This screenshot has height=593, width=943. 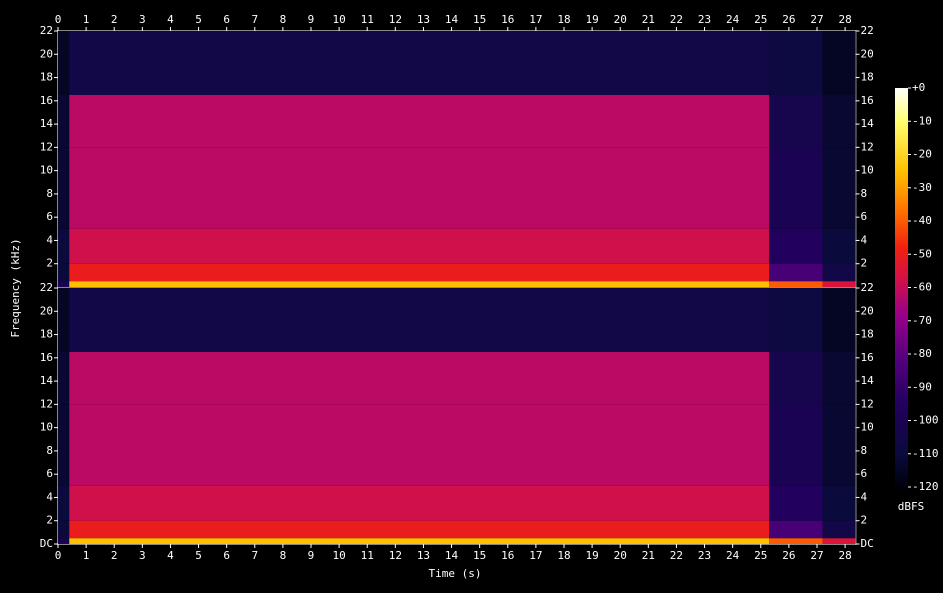 I want to click on colorbar-tick-label: -120, so click(x=925, y=486).